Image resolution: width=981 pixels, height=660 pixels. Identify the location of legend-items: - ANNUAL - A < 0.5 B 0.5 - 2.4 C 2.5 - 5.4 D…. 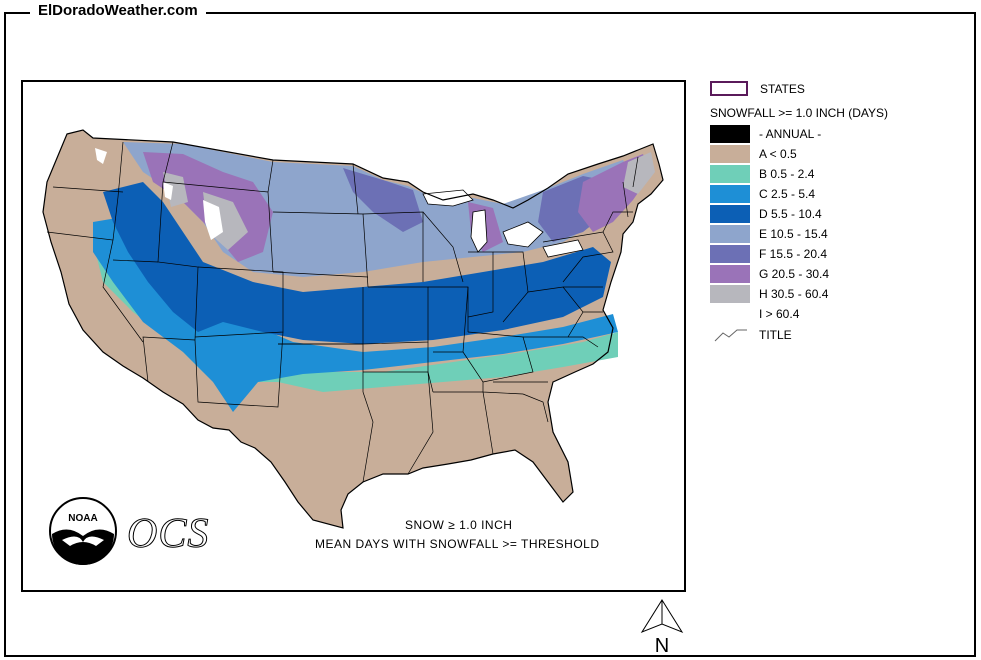
(839, 224).